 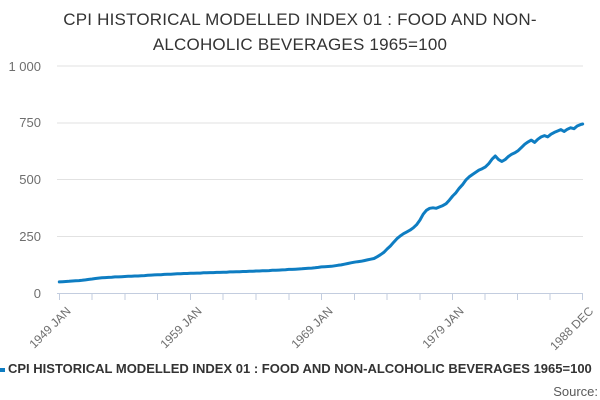 What do you see at coordinates (24, 66) in the screenshot?
I see `y-tick-label: 1 000` at bounding box center [24, 66].